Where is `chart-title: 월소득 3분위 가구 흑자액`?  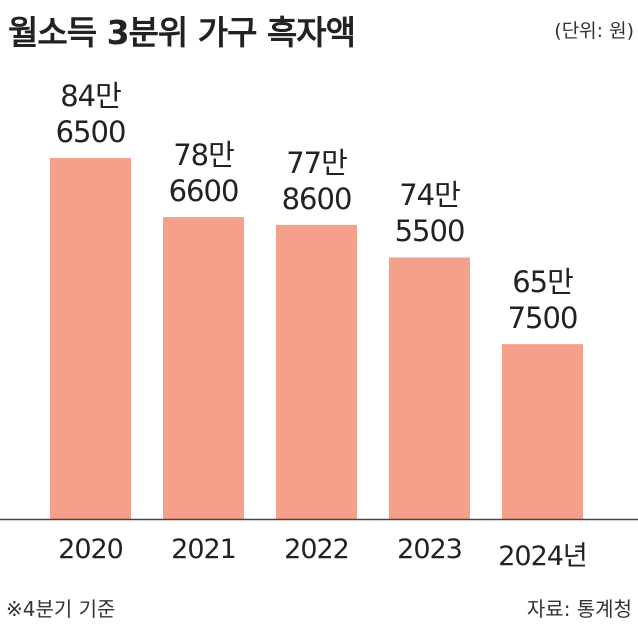 chart-title: 월소득 3분위 가구 흑자액 is located at coordinates (182, 32).